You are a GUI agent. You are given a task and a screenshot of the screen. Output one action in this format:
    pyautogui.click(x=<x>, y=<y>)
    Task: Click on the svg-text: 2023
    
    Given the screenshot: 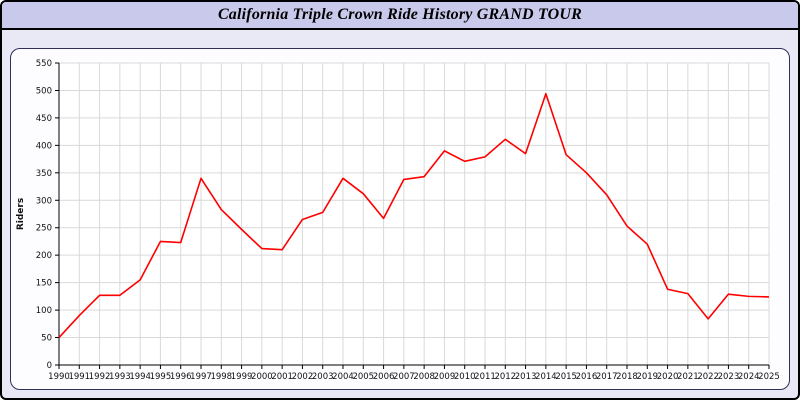 What is the action you would take?
    pyautogui.click(x=729, y=377)
    